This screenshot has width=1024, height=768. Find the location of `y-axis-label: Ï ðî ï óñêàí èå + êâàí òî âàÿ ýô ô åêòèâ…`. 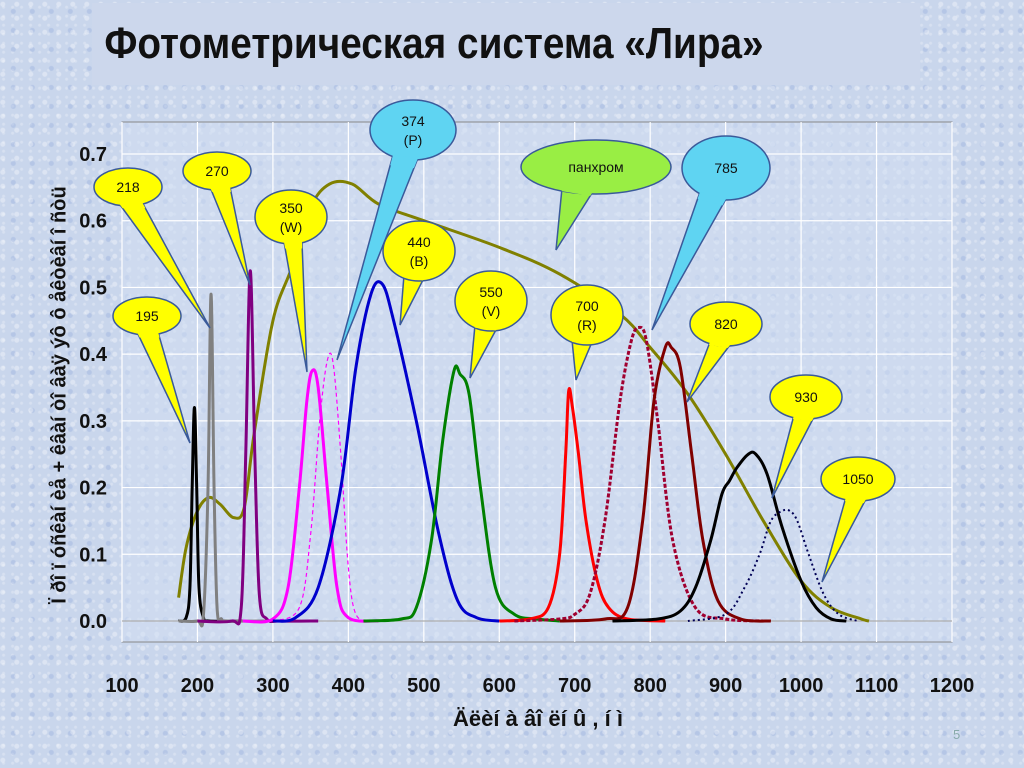

y-axis-label: Ï ðî ï óñêàí èå + êâàí òî âàÿ ýô ô åêòèâ… is located at coordinates (59, 395).